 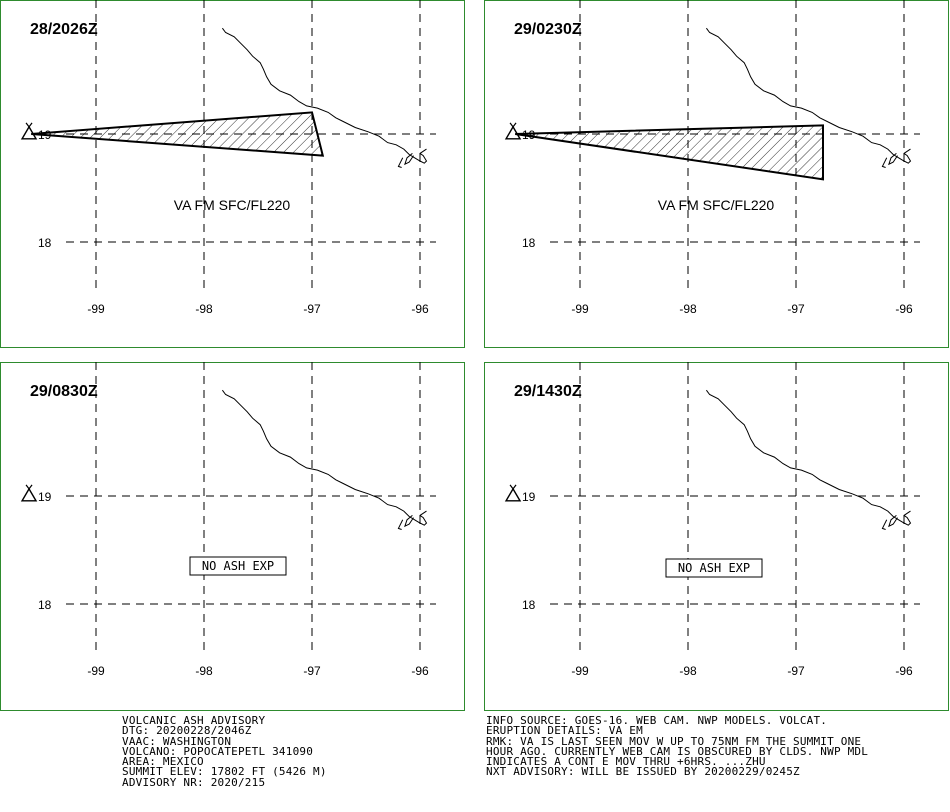 What do you see at coordinates (64, 391) in the screenshot?
I see `forecast-time-label: 29/0830Z` at bounding box center [64, 391].